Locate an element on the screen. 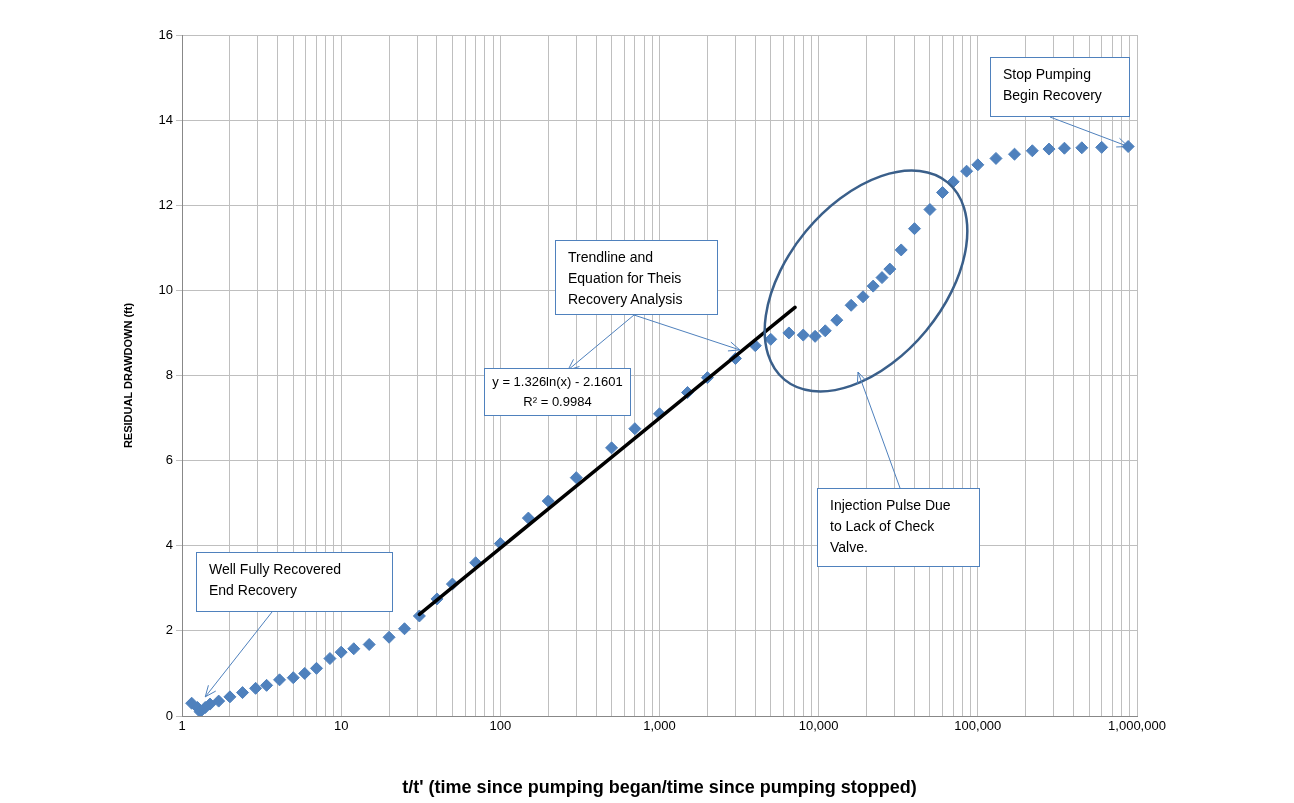 Image resolution: width=1294 pixels, height=803 pixels. callout-box: Stop Pumping Begin Recovery is located at coordinates (1060, 87).